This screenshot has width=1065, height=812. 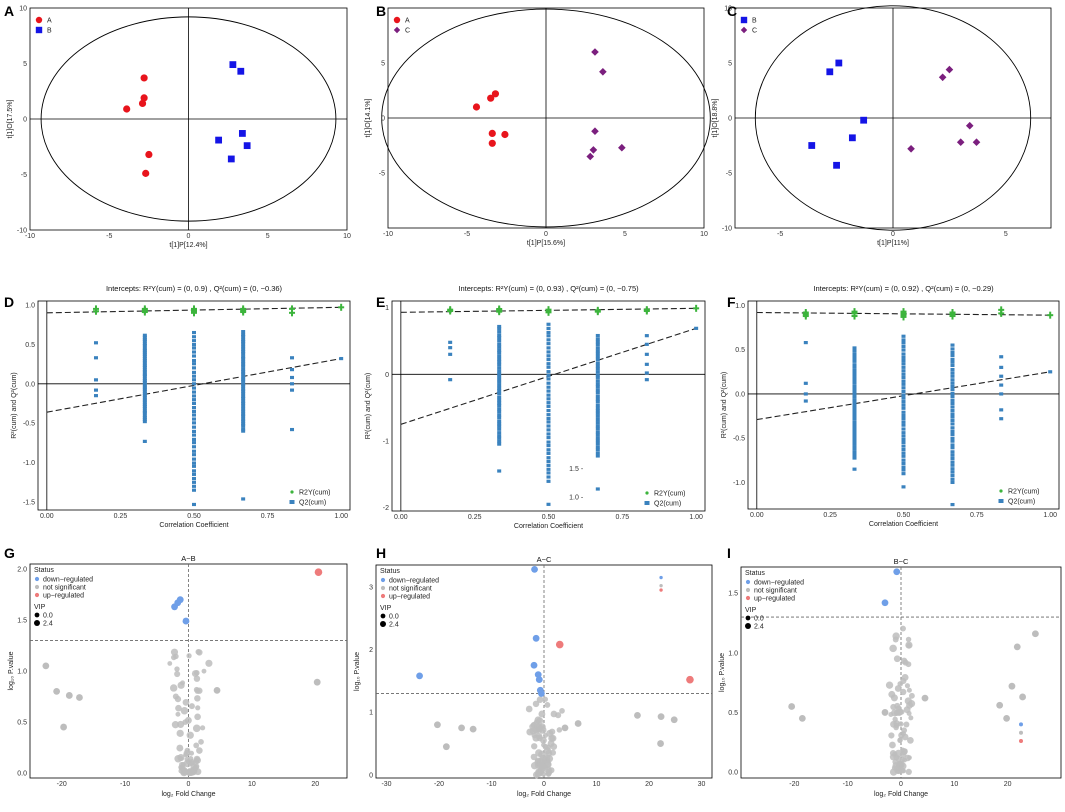 I want to click on y-tick-label: 0.5, so click(x=733, y=713).